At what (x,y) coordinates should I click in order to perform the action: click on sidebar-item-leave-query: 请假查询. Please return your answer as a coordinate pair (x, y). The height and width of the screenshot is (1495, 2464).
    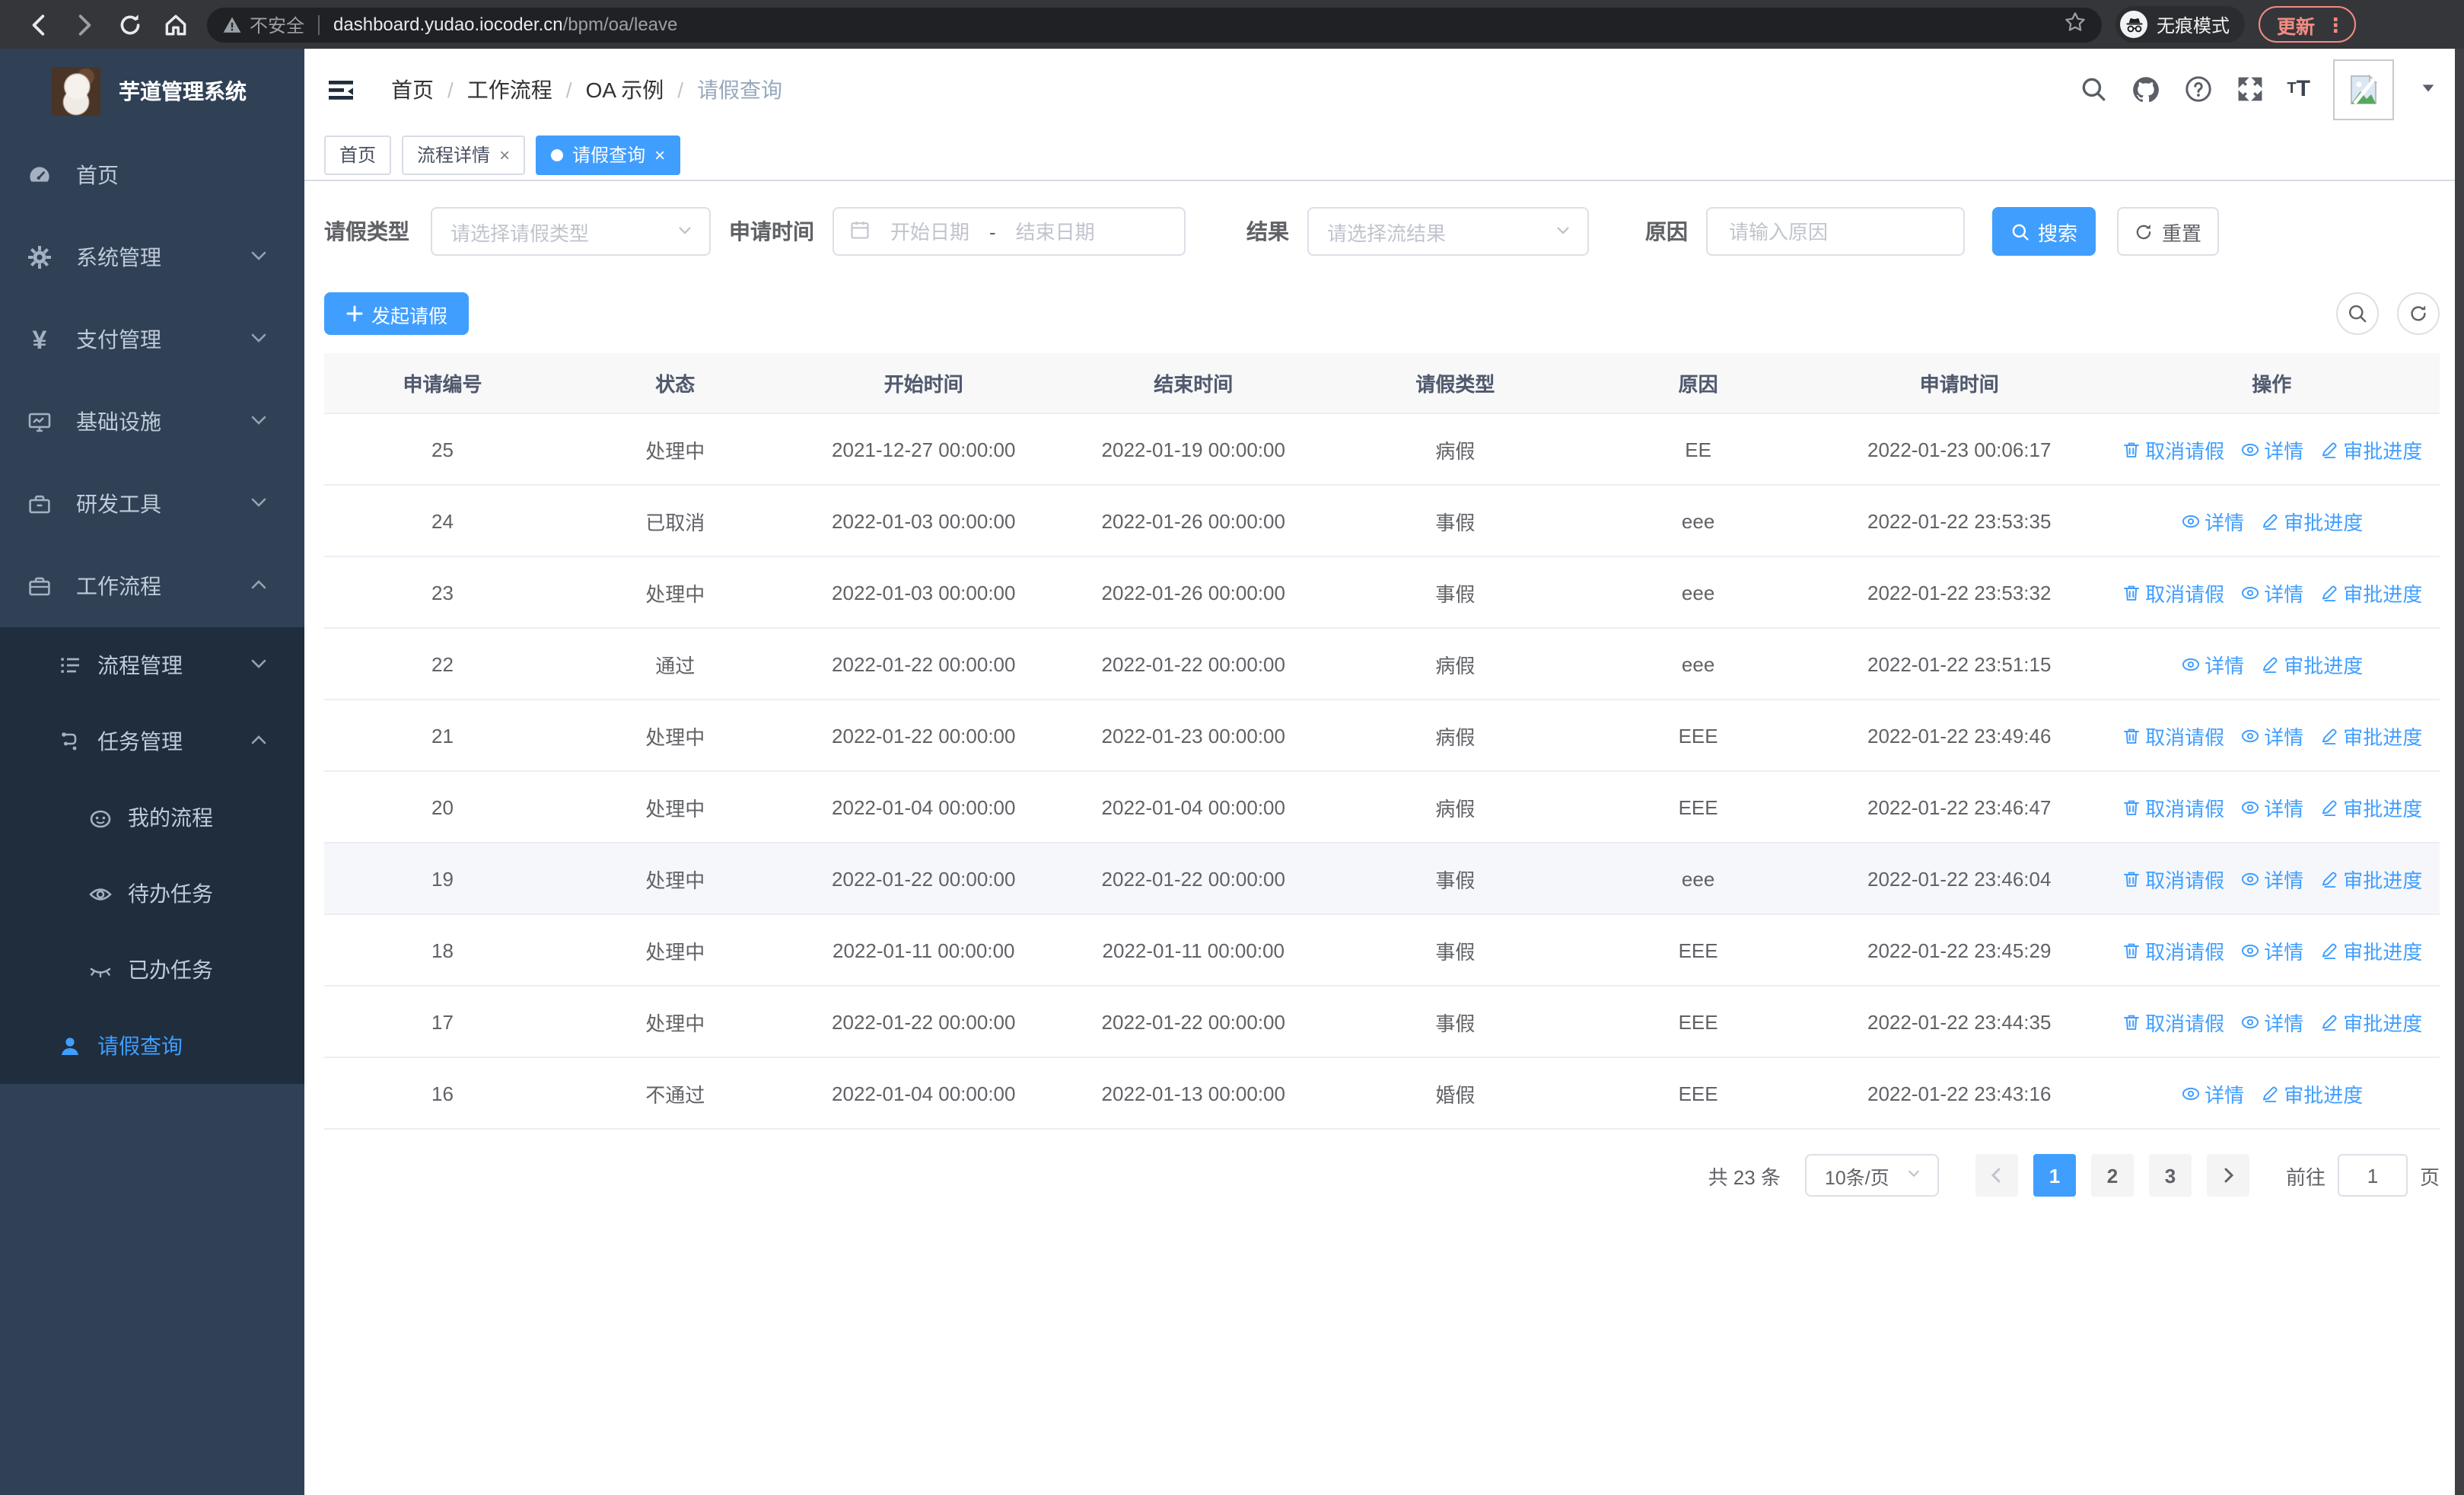
    Looking at the image, I should click on (152, 1046).